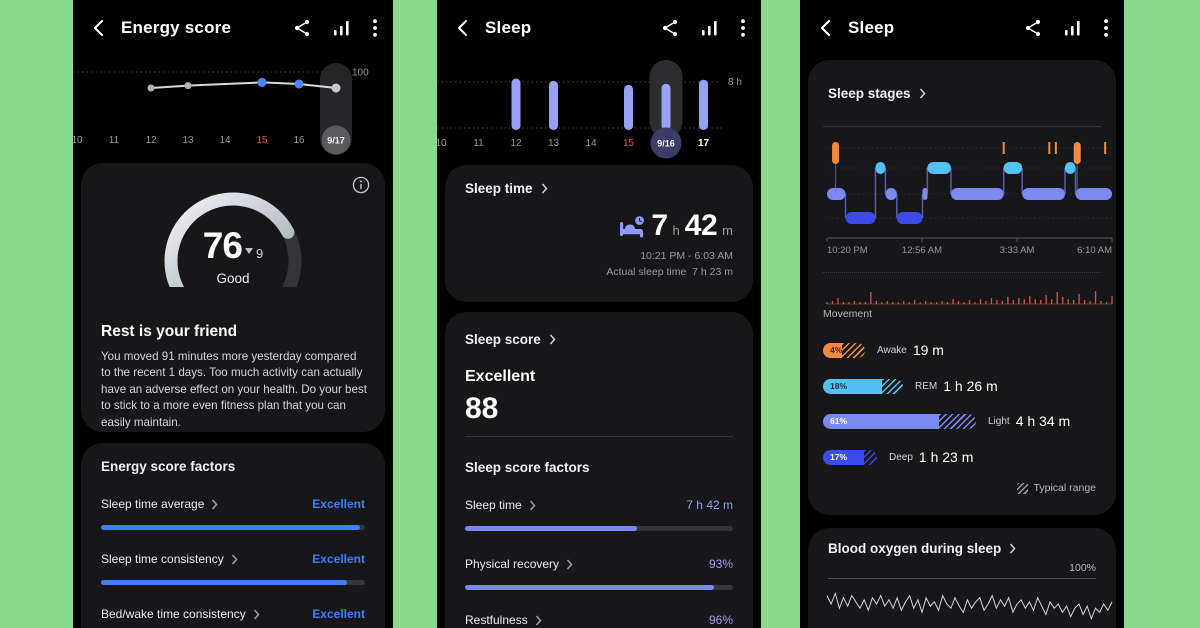  Describe the element at coordinates (852, 386) in the screenshot. I see `stage-pct-pill: 18%` at that location.